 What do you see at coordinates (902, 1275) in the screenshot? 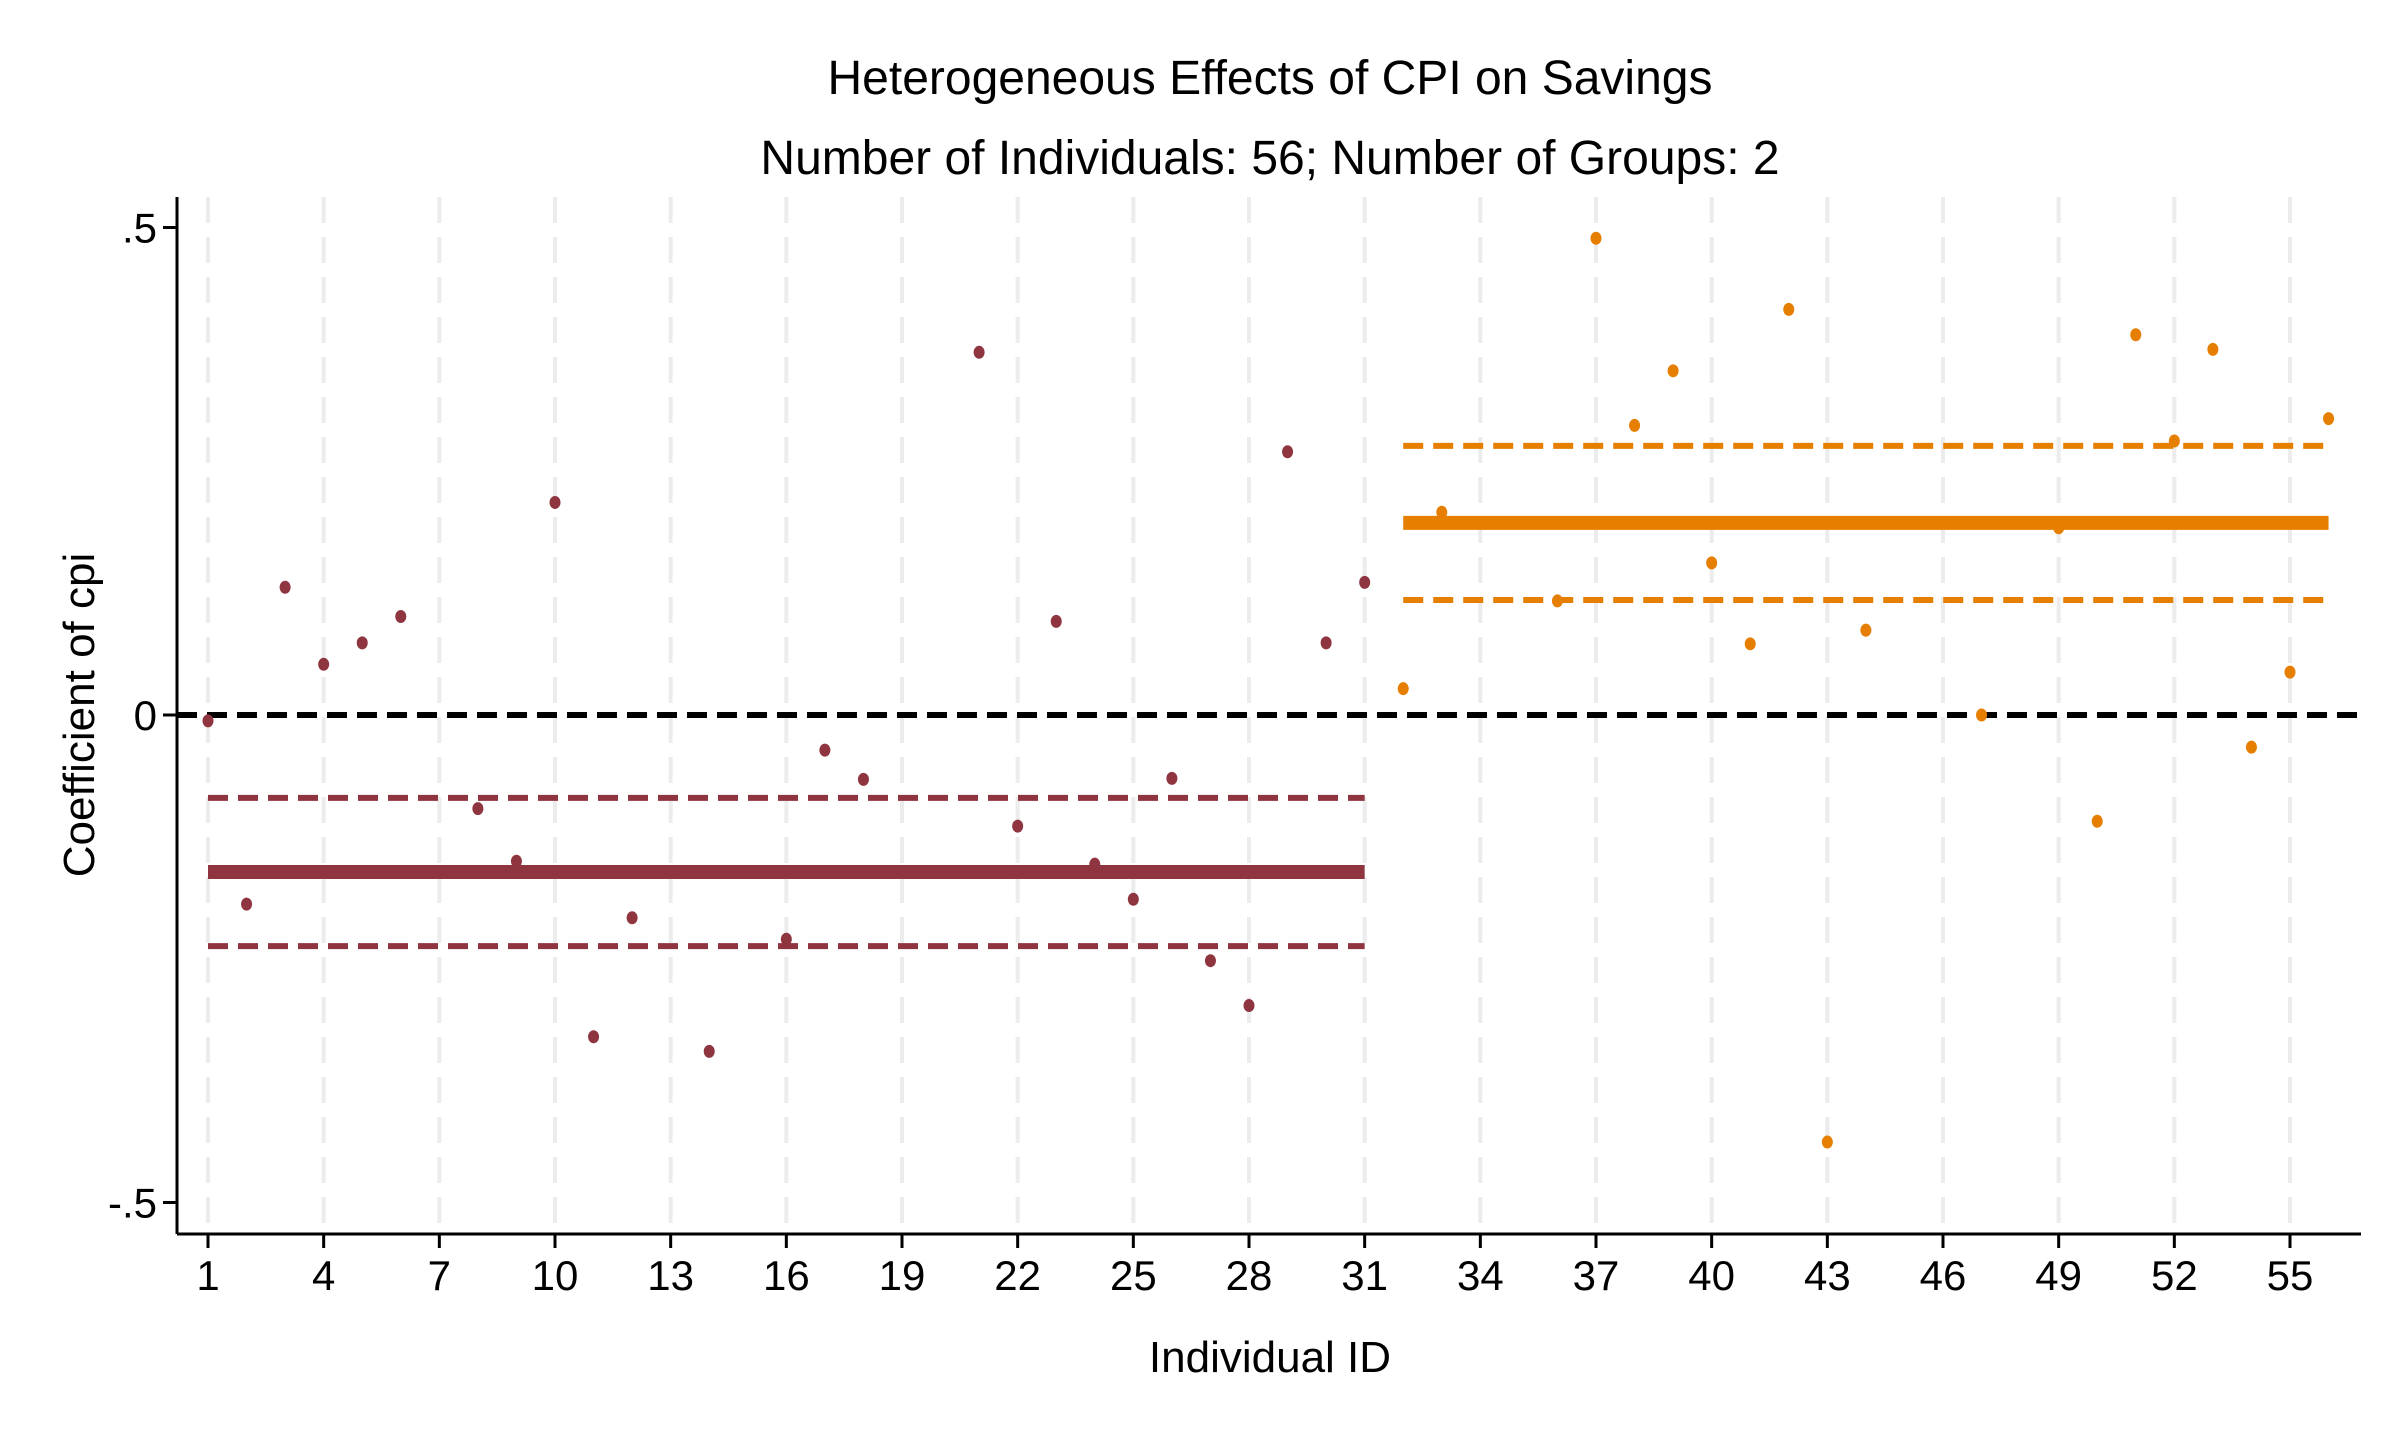
I see `x-tick-label: 19` at bounding box center [902, 1275].